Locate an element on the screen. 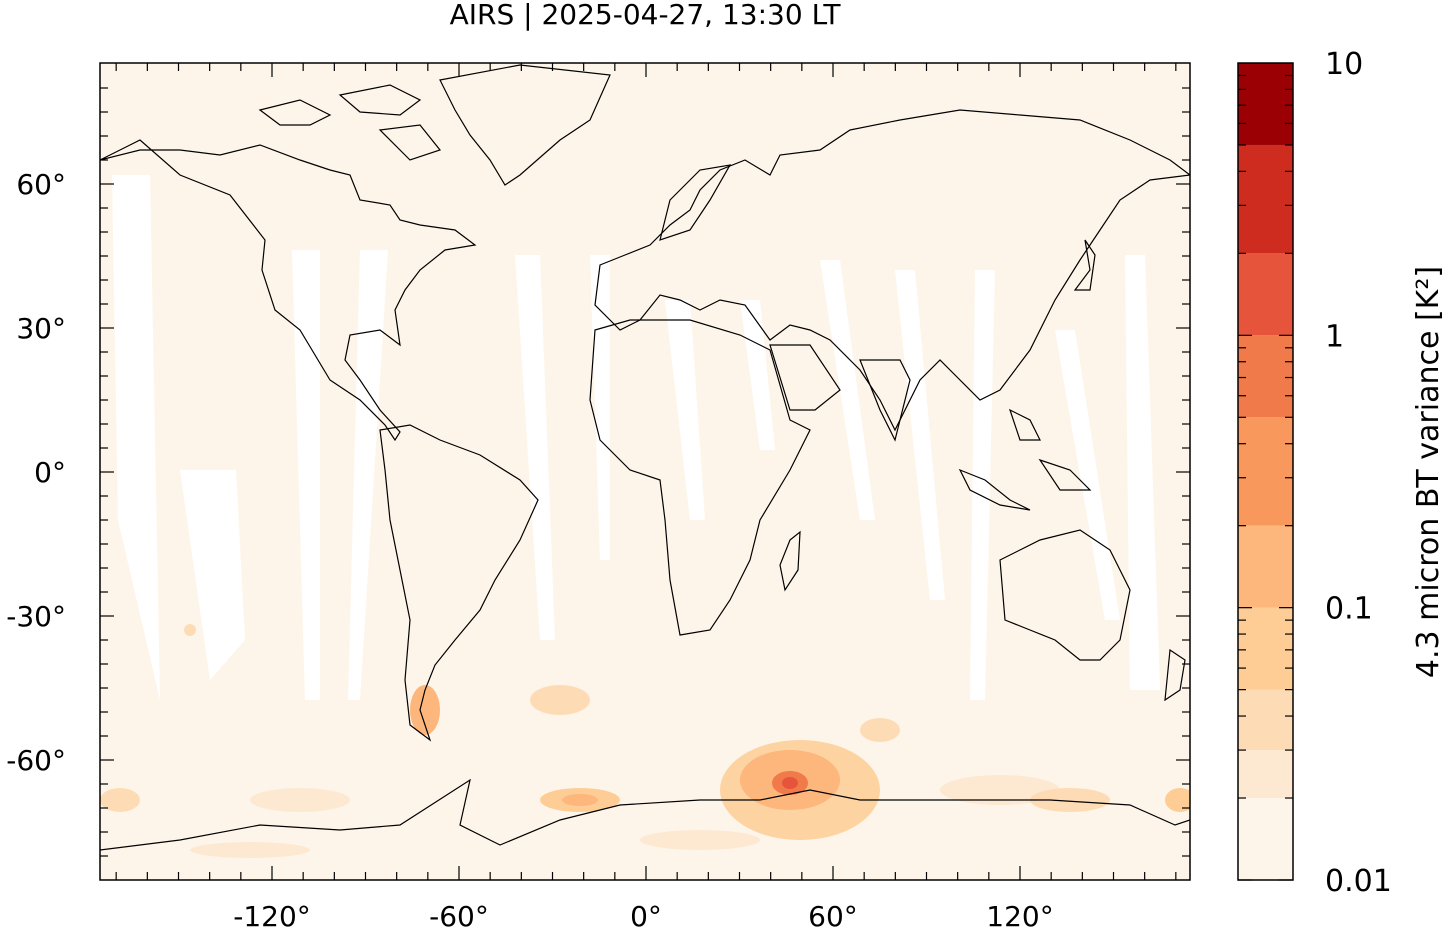 The image size is (1442, 930). y-tick-label: 0° is located at coordinates (50, 472).